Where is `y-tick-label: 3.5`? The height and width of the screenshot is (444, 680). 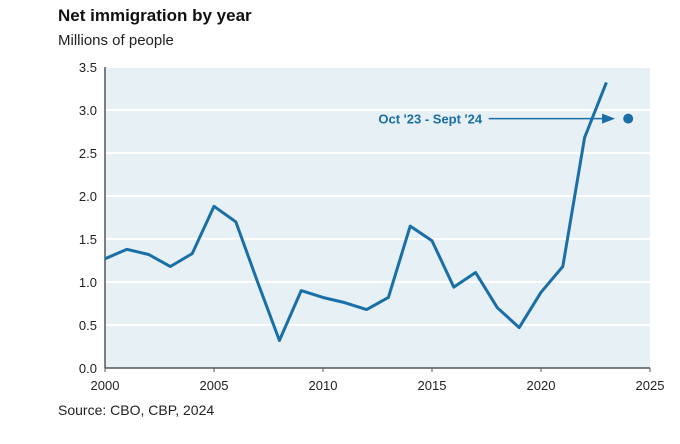 y-tick-label: 3.5 is located at coordinates (88, 67).